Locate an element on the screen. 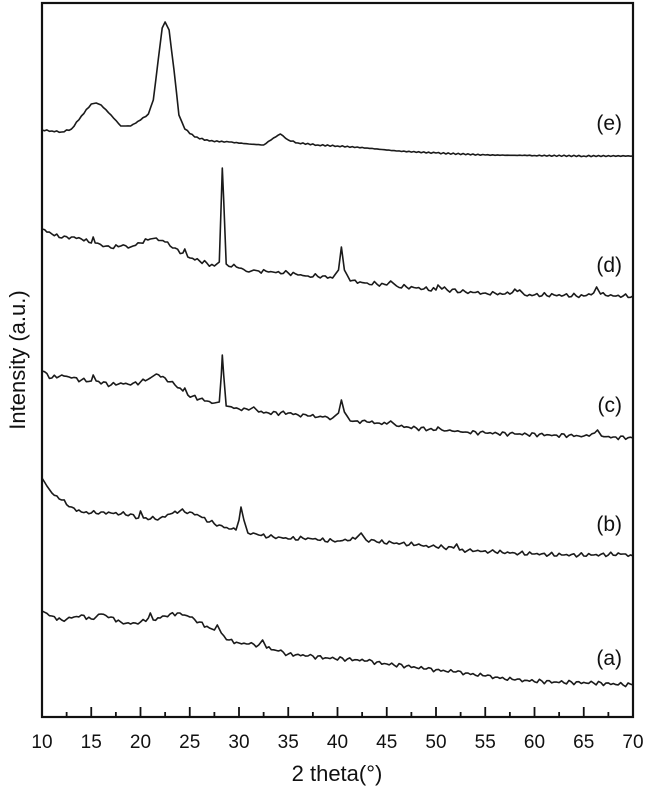 This screenshot has height=787, width=646. x-tick-label: 10 is located at coordinates (41, 742).